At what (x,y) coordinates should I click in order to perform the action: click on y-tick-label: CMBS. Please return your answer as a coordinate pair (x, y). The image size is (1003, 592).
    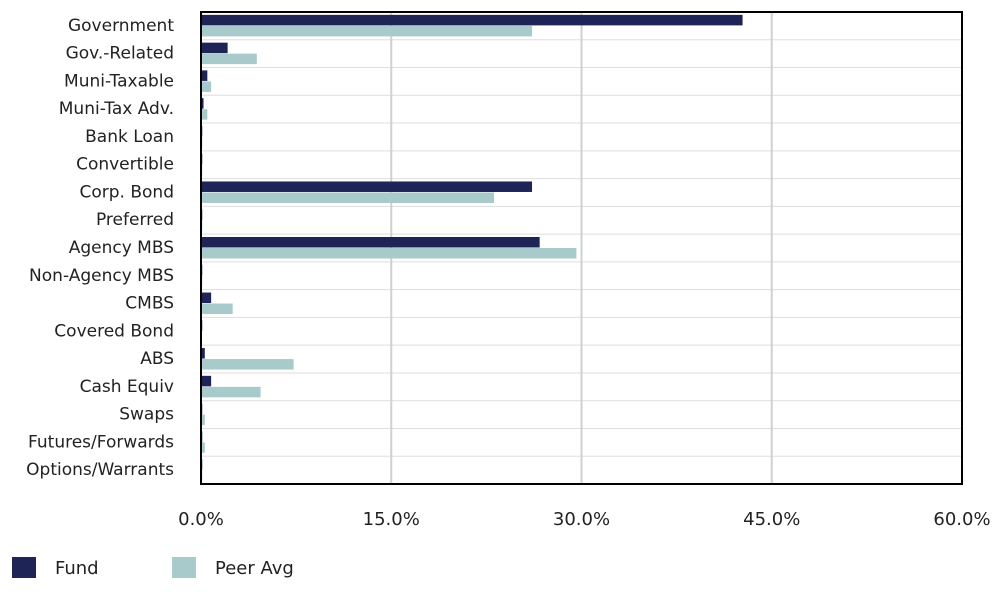
    Looking at the image, I should click on (149, 304).